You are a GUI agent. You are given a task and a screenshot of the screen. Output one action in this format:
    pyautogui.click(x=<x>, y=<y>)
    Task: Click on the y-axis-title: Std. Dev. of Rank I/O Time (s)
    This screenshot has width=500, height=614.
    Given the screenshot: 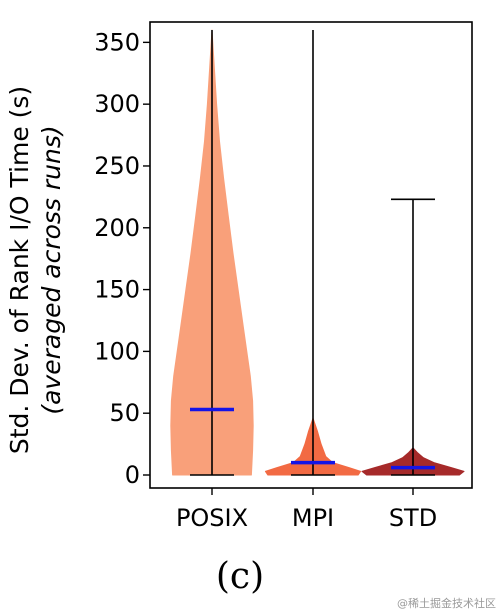 What is the action you would take?
    pyautogui.click(x=19, y=270)
    